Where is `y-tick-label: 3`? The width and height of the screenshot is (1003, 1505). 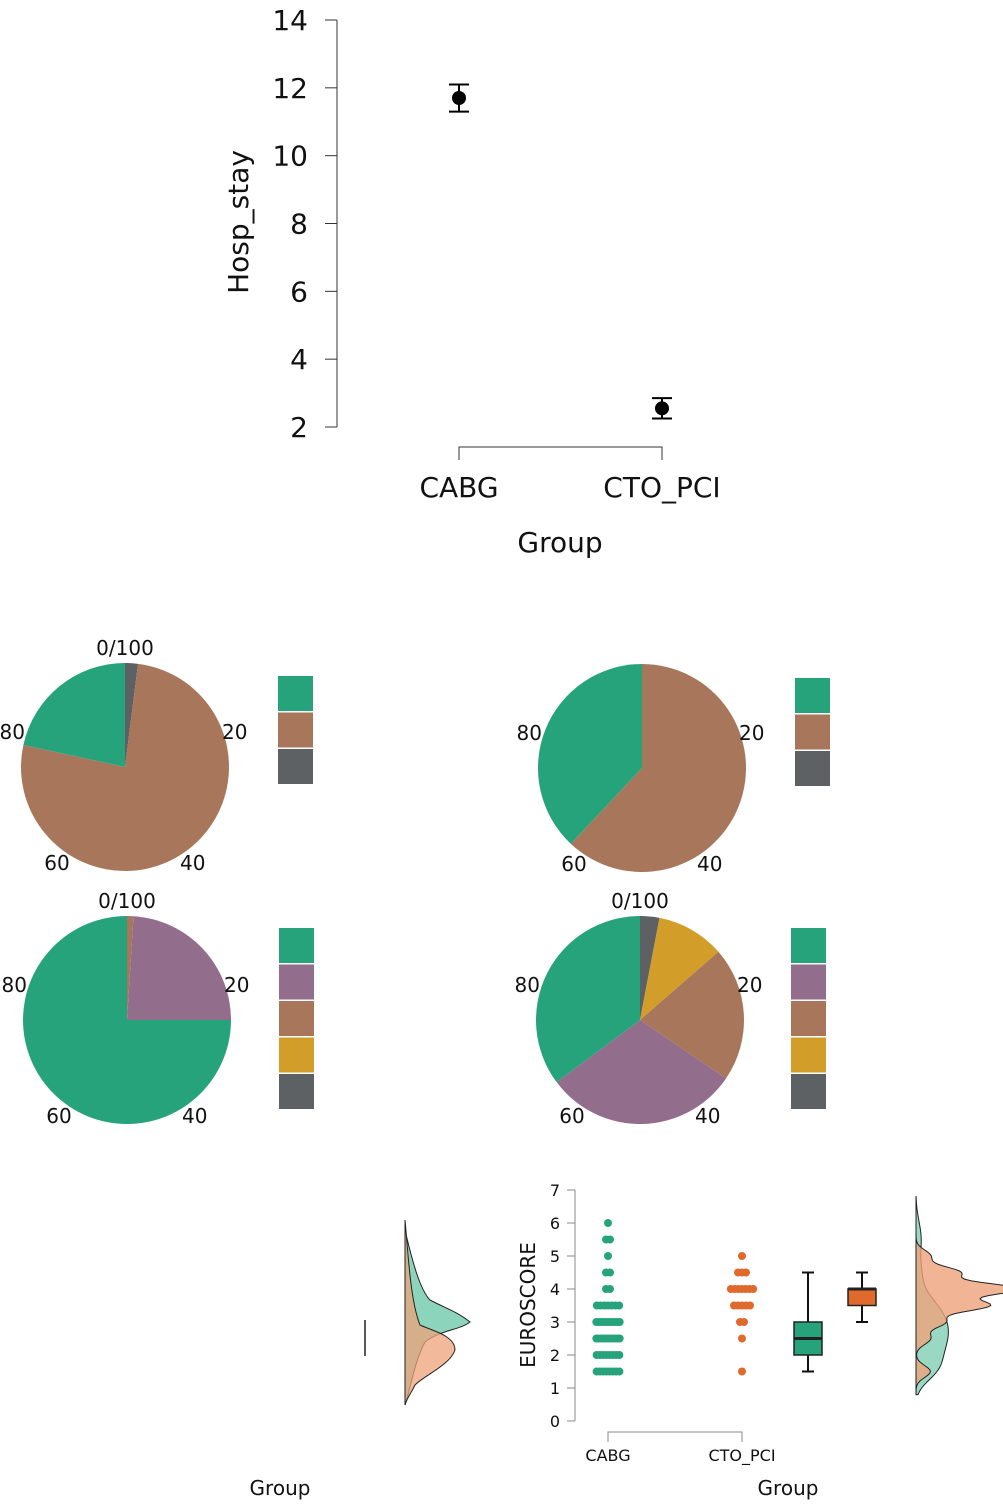
y-tick-label: 3 is located at coordinates (555, 1322).